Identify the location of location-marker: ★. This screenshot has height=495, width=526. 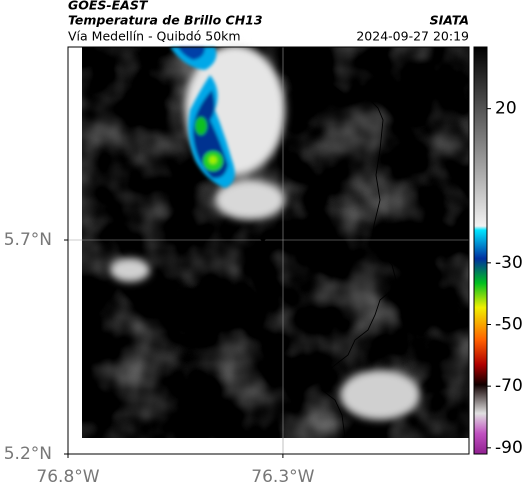
(263, 240).